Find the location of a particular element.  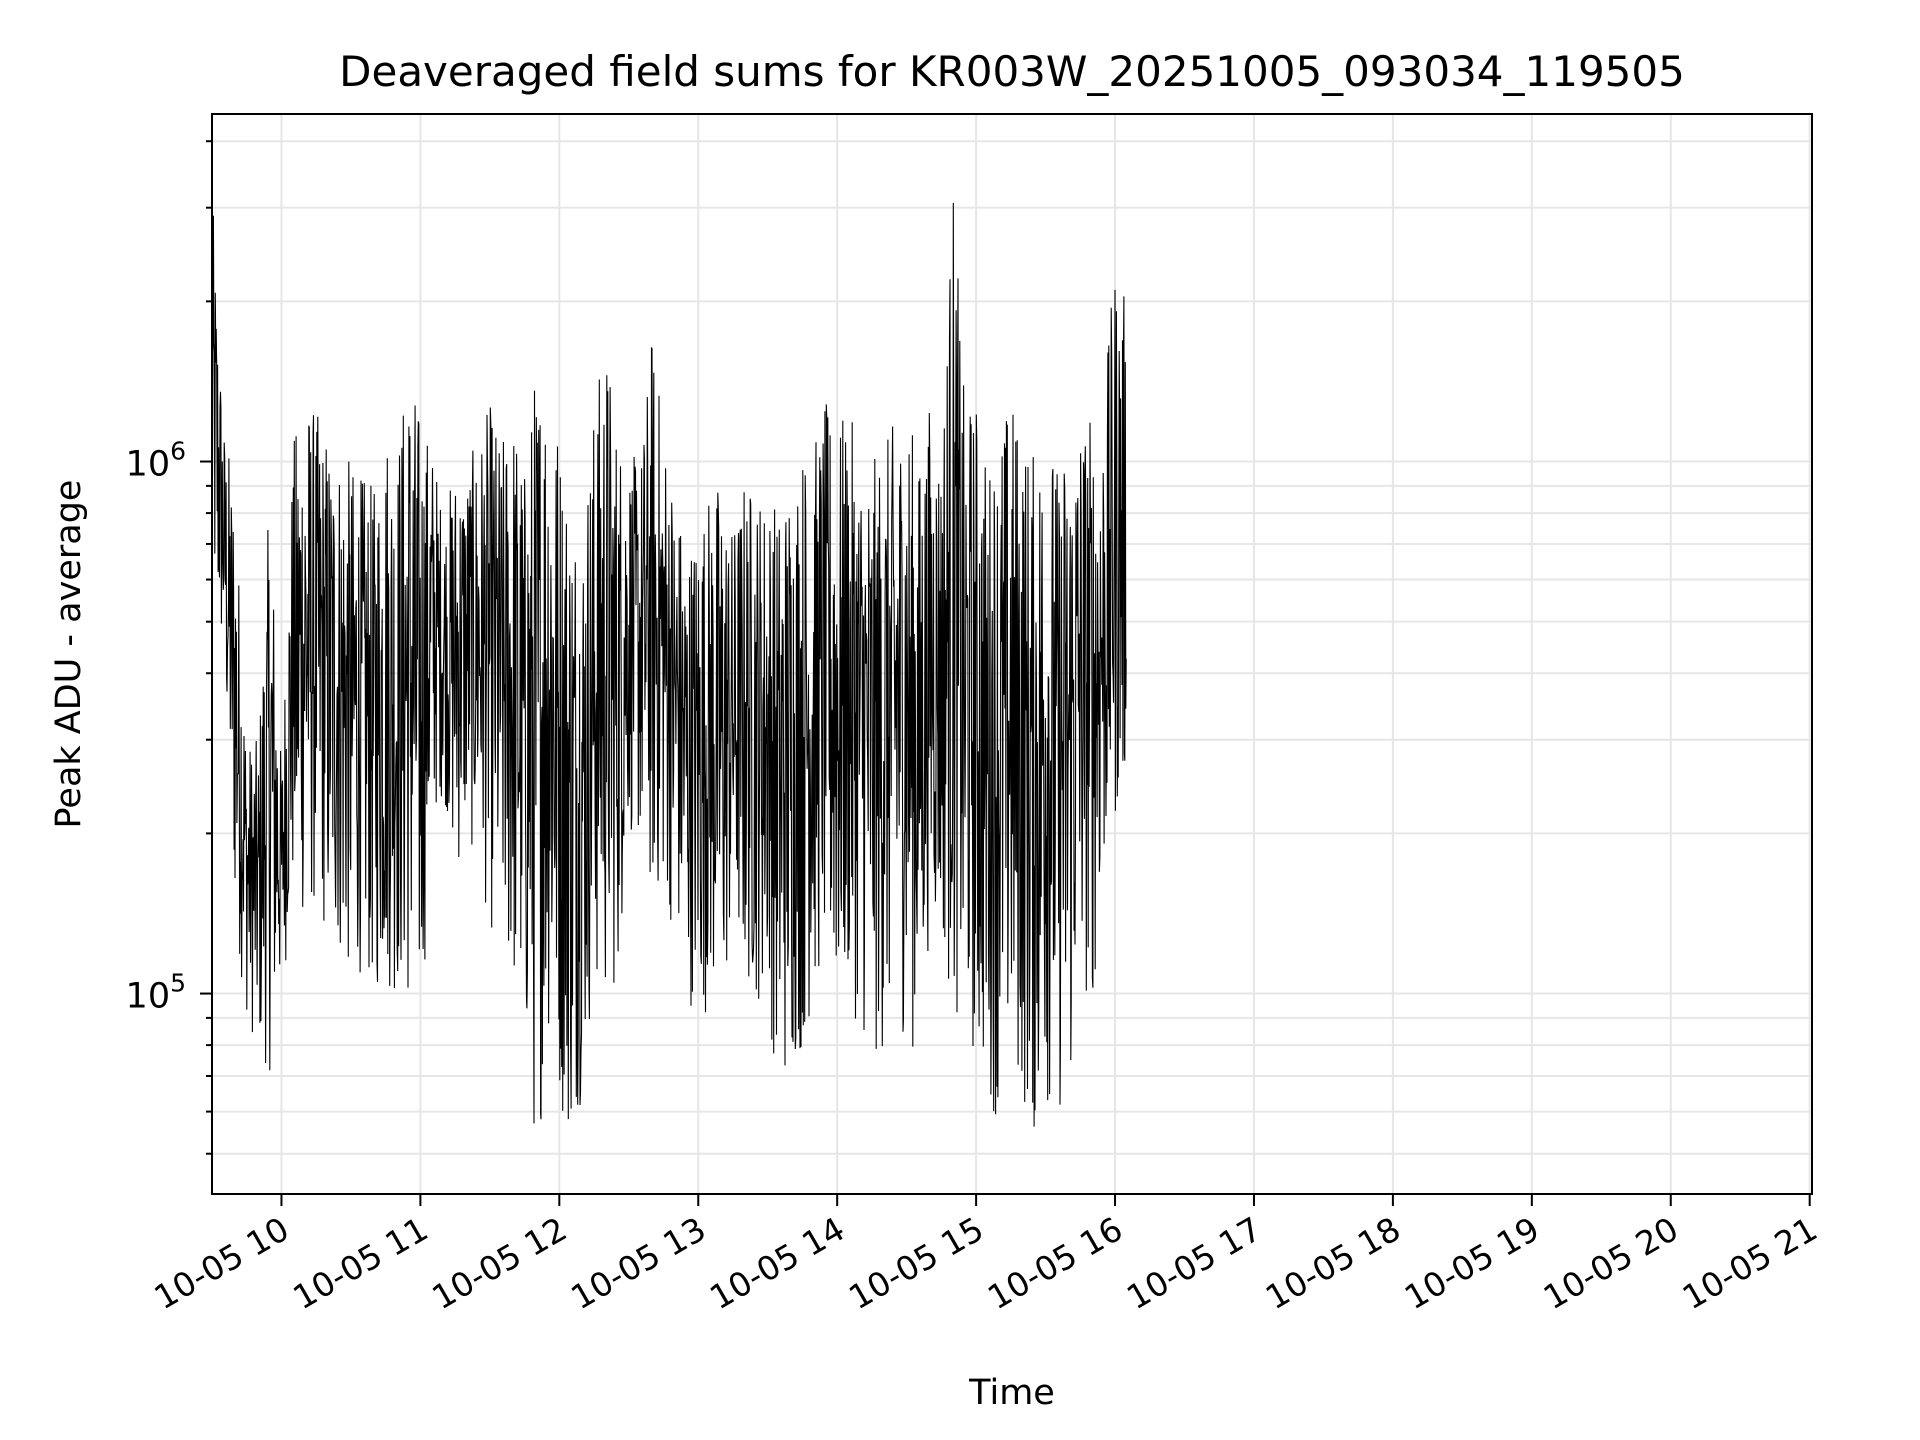

y-tick-label: 10⁶ is located at coordinates (156, 461).